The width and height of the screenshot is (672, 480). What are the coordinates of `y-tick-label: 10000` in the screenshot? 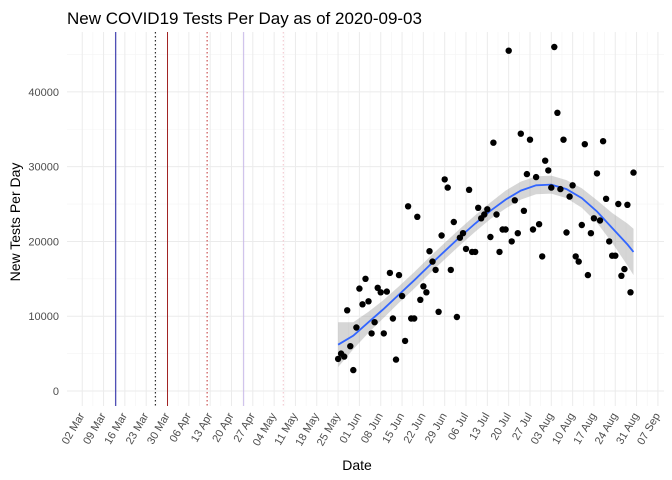 It's located at (43, 317).